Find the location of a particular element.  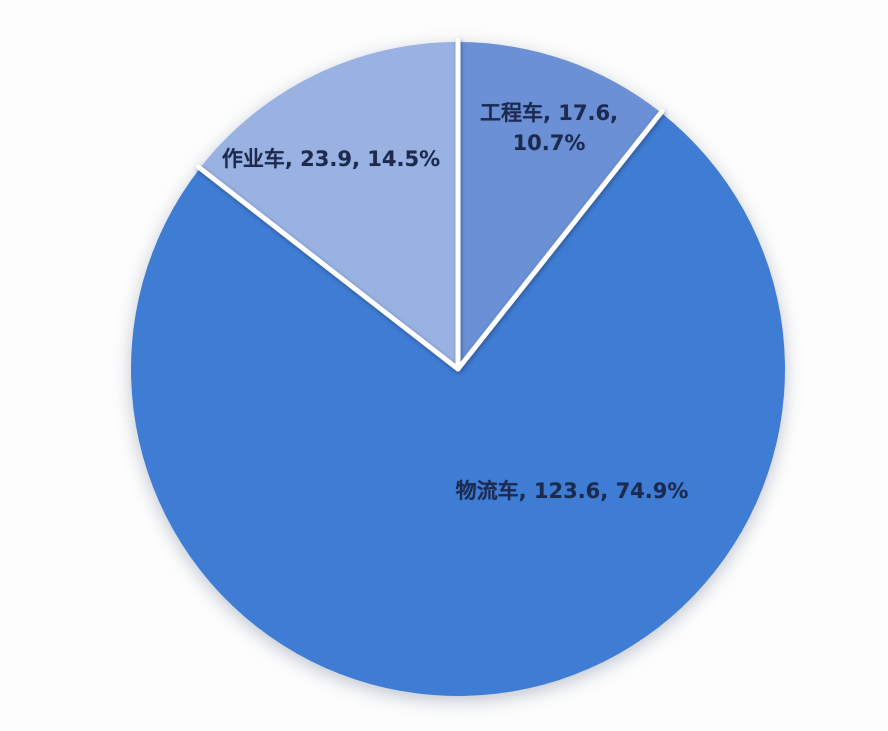

label-line: 作业车, 23.9, 14.5% is located at coordinates (331, 159).